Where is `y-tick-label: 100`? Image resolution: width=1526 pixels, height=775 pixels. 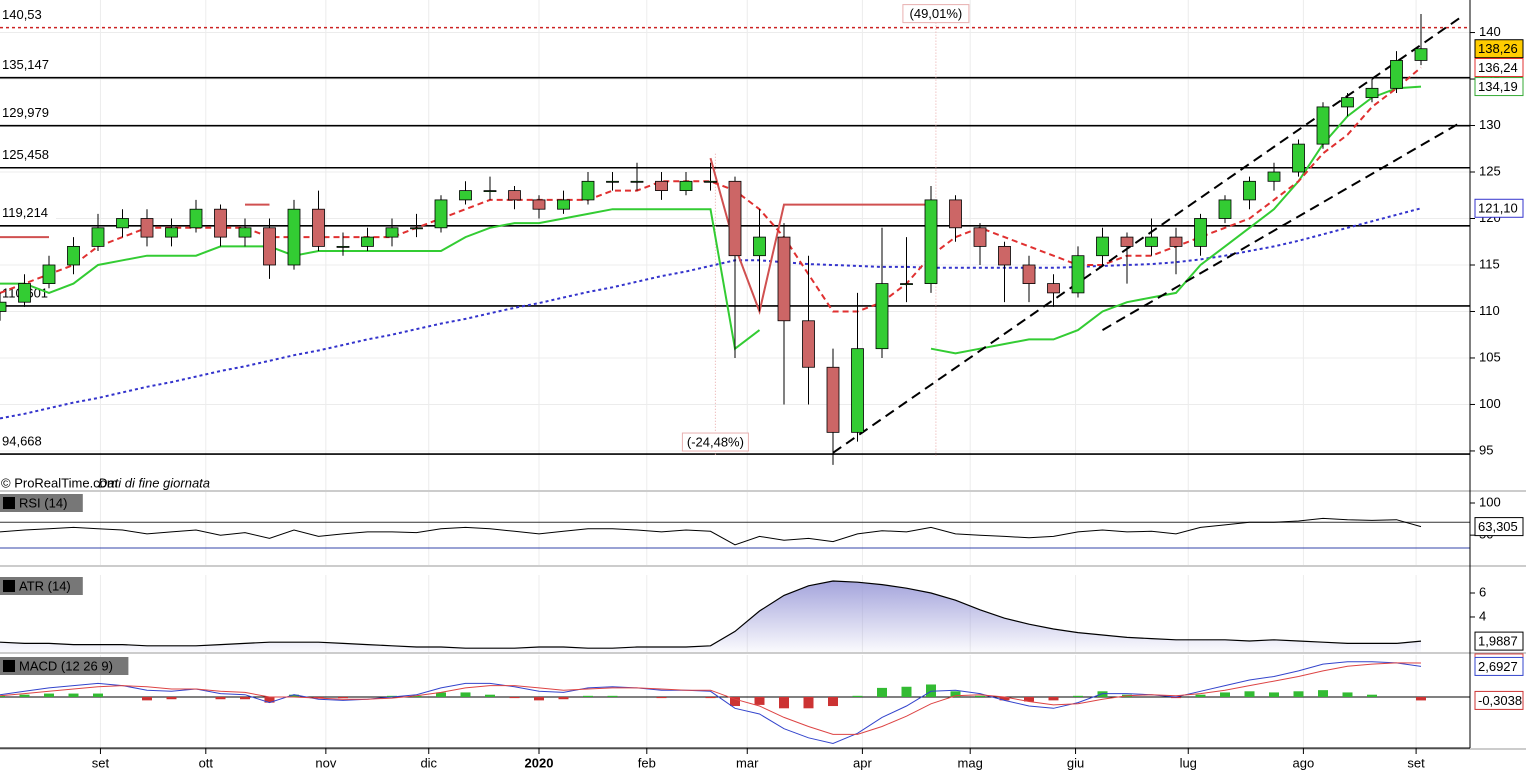
y-tick-label: 100 is located at coordinates (1490, 403).